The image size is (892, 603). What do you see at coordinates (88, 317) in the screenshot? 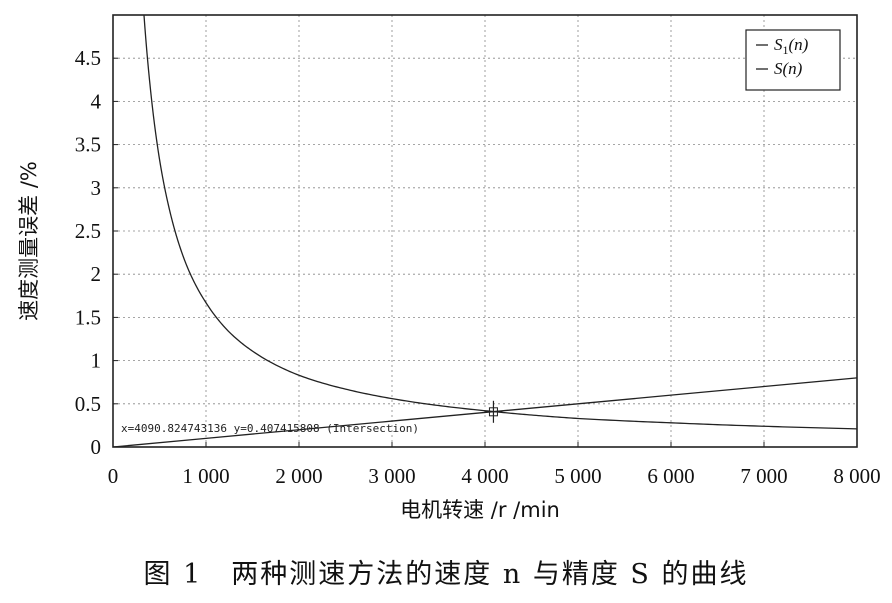
I see `y-tick-label-3: 1.5` at bounding box center [88, 317].